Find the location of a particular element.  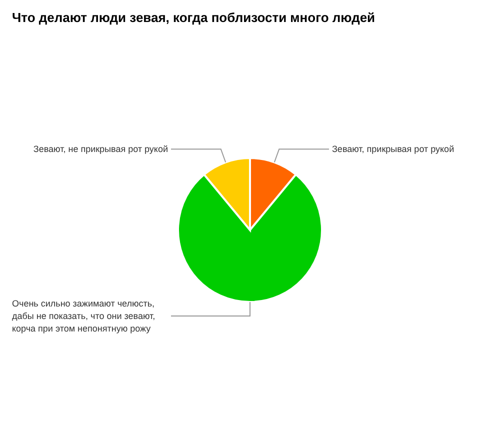

slice-label: Очень сильно зажимают челюсть, дабы не показать, что они зевают, корча при этом непонятную рожу is located at coordinates (84, 316).